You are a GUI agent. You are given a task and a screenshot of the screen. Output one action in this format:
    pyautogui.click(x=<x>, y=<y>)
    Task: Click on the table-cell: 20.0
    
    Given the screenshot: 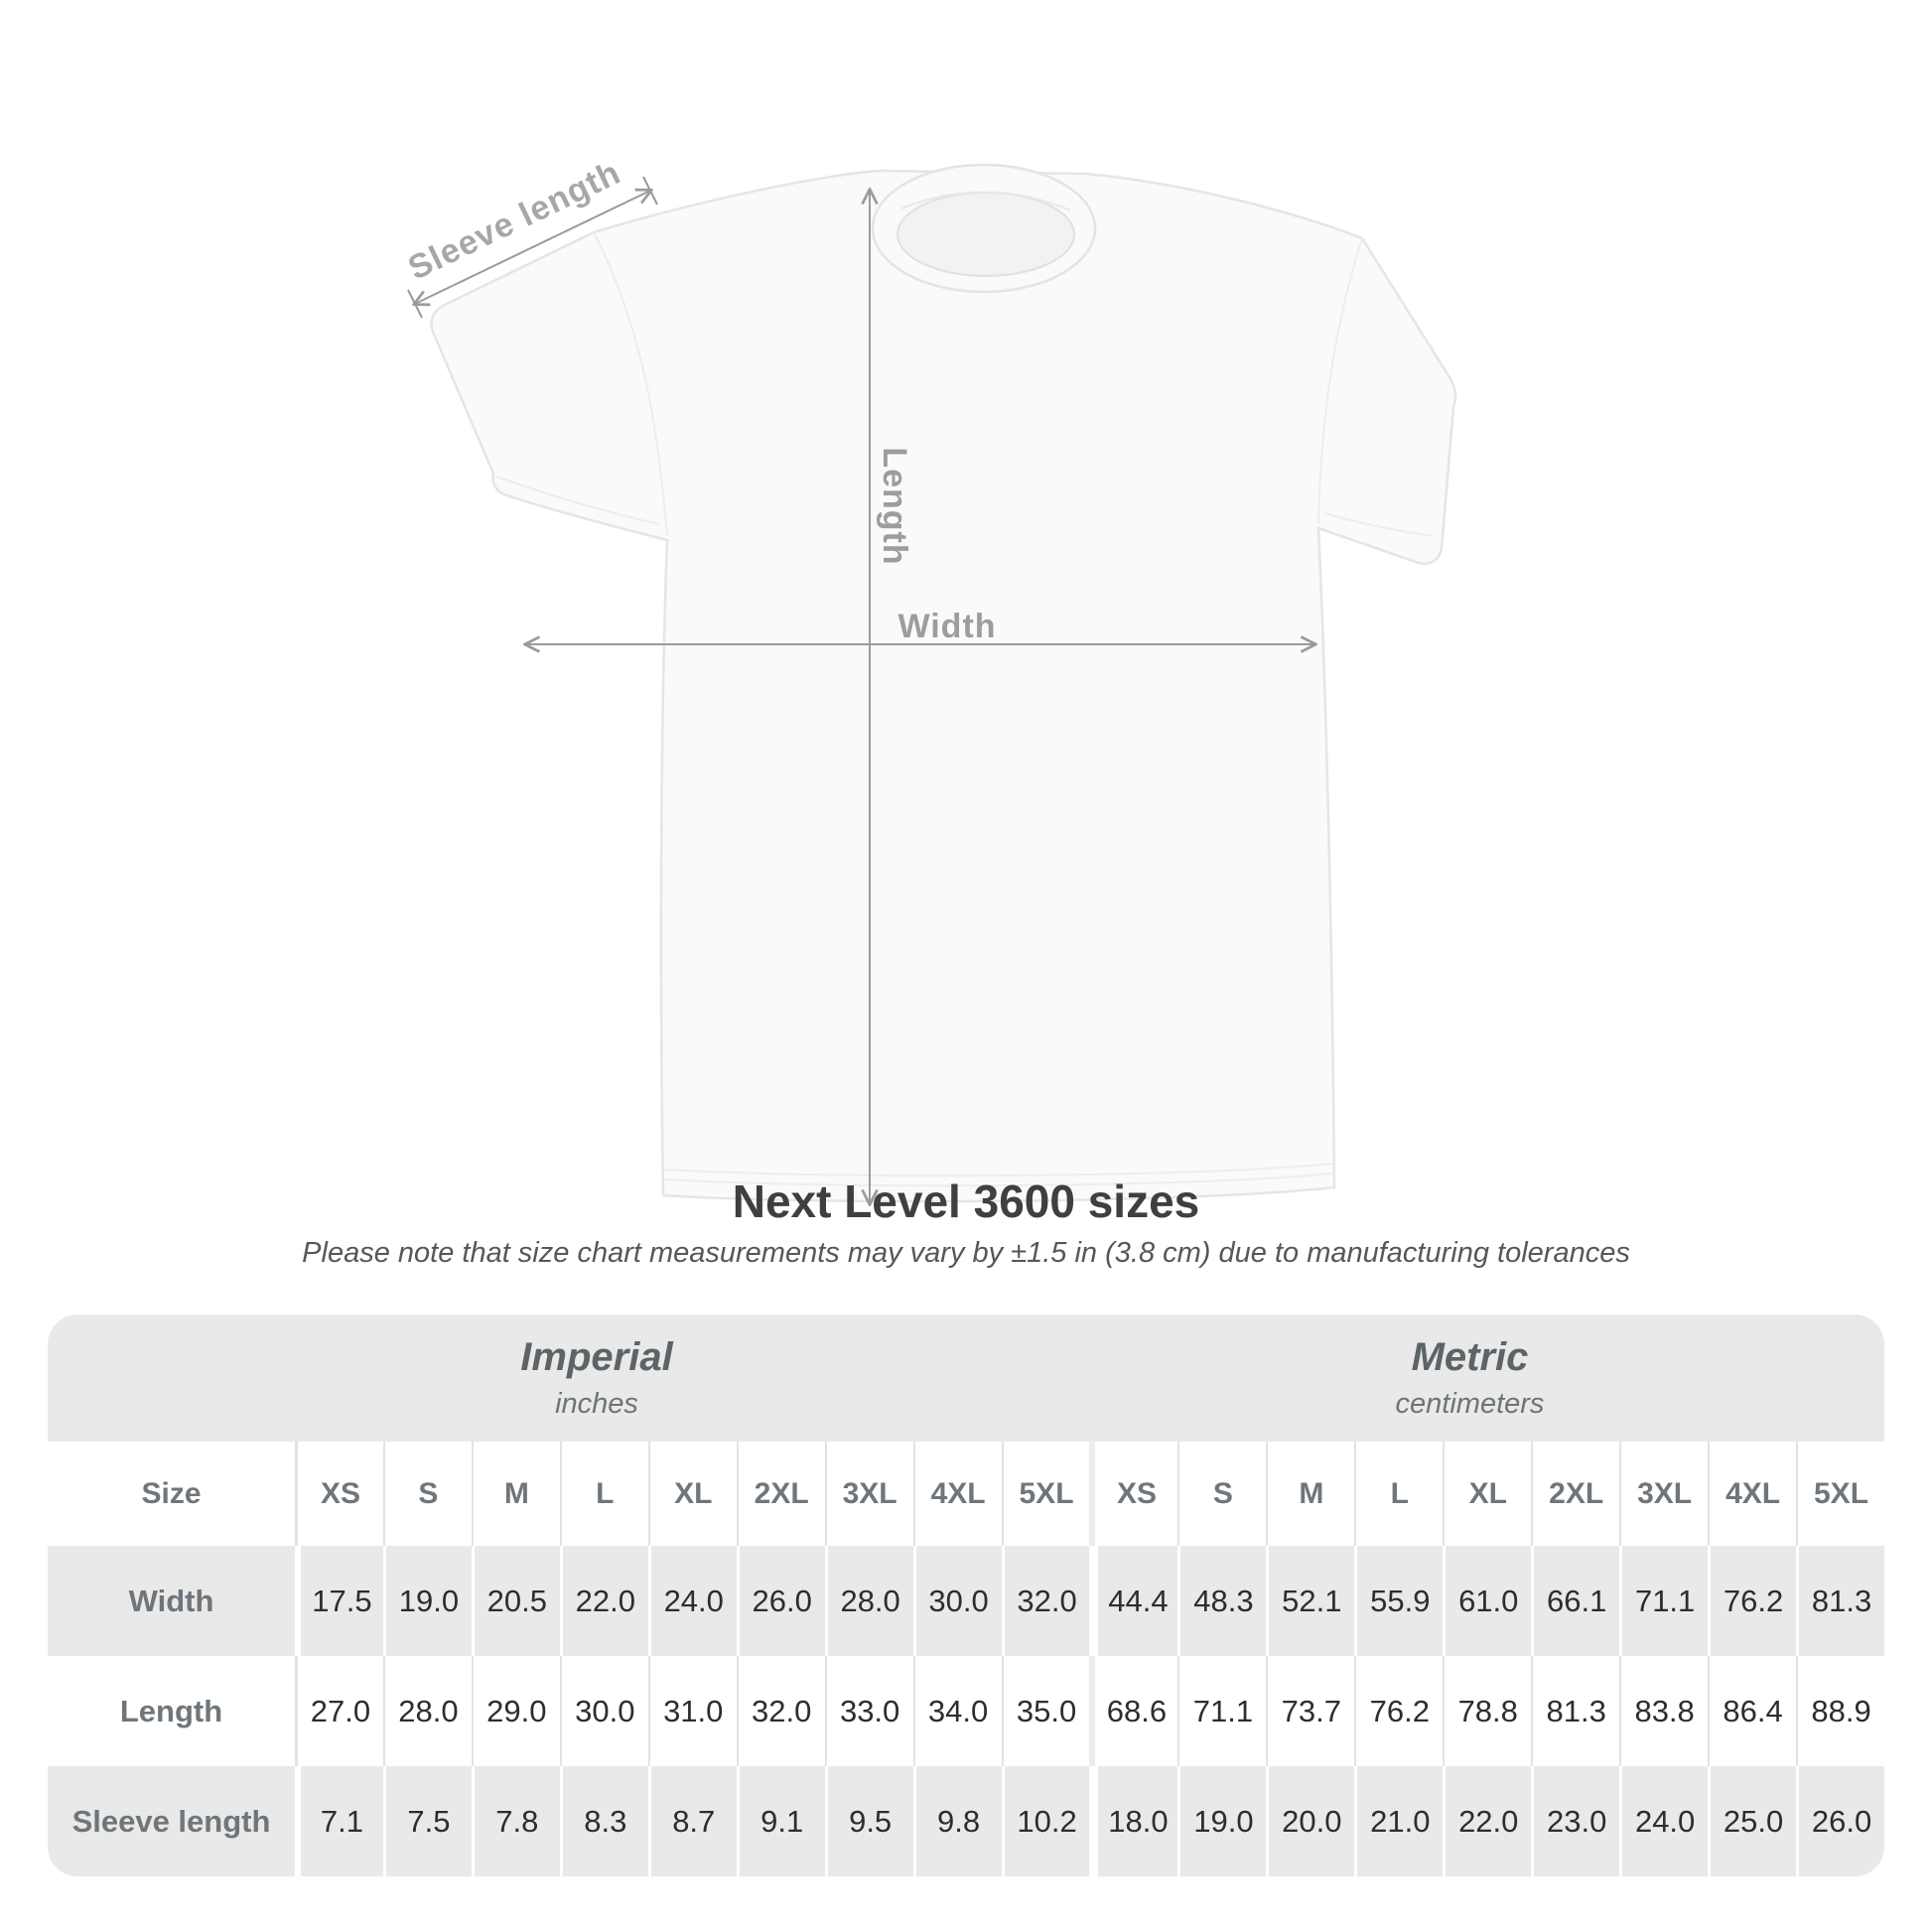 What is the action you would take?
    pyautogui.click(x=1310, y=1821)
    